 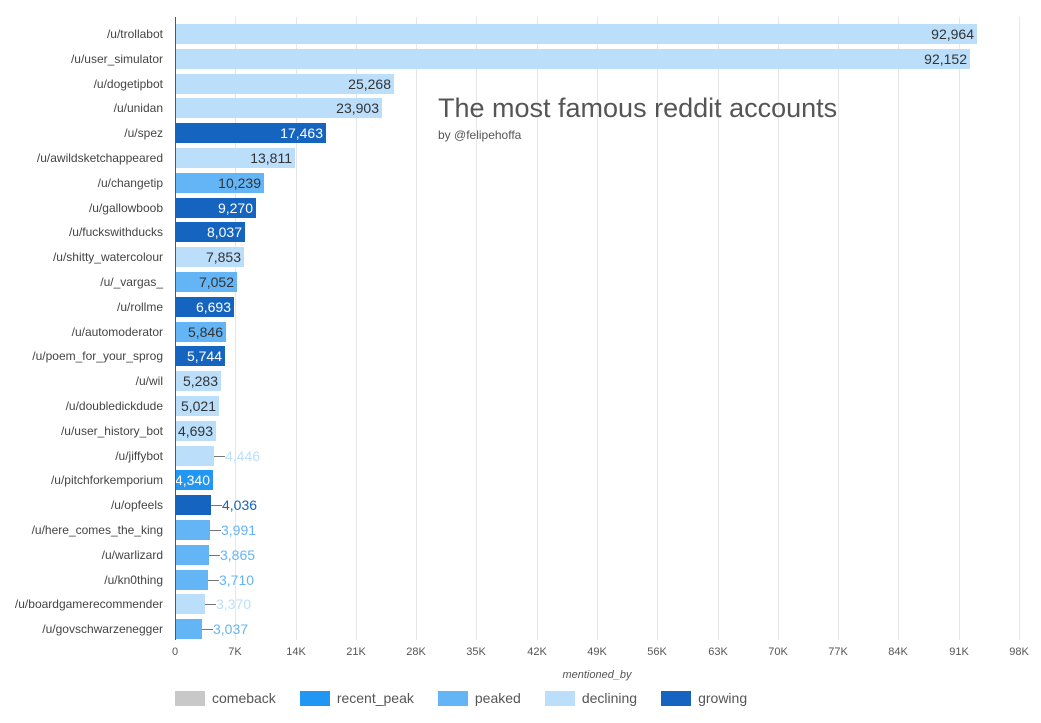 What do you see at coordinates (945, 59) in the screenshot?
I see `bar-value-label: 92,152` at bounding box center [945, 59].